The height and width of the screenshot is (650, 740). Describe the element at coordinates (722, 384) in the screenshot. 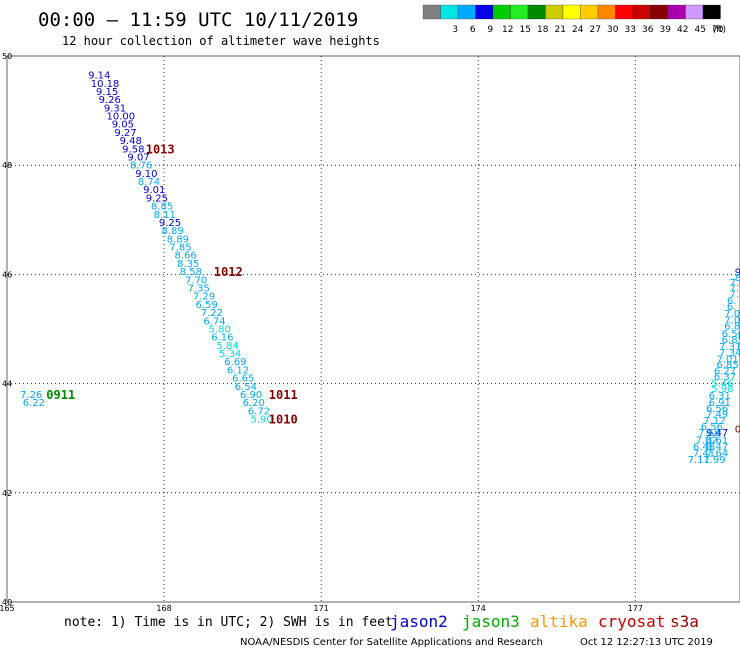

I see `swh-label: 5.46` at that location.